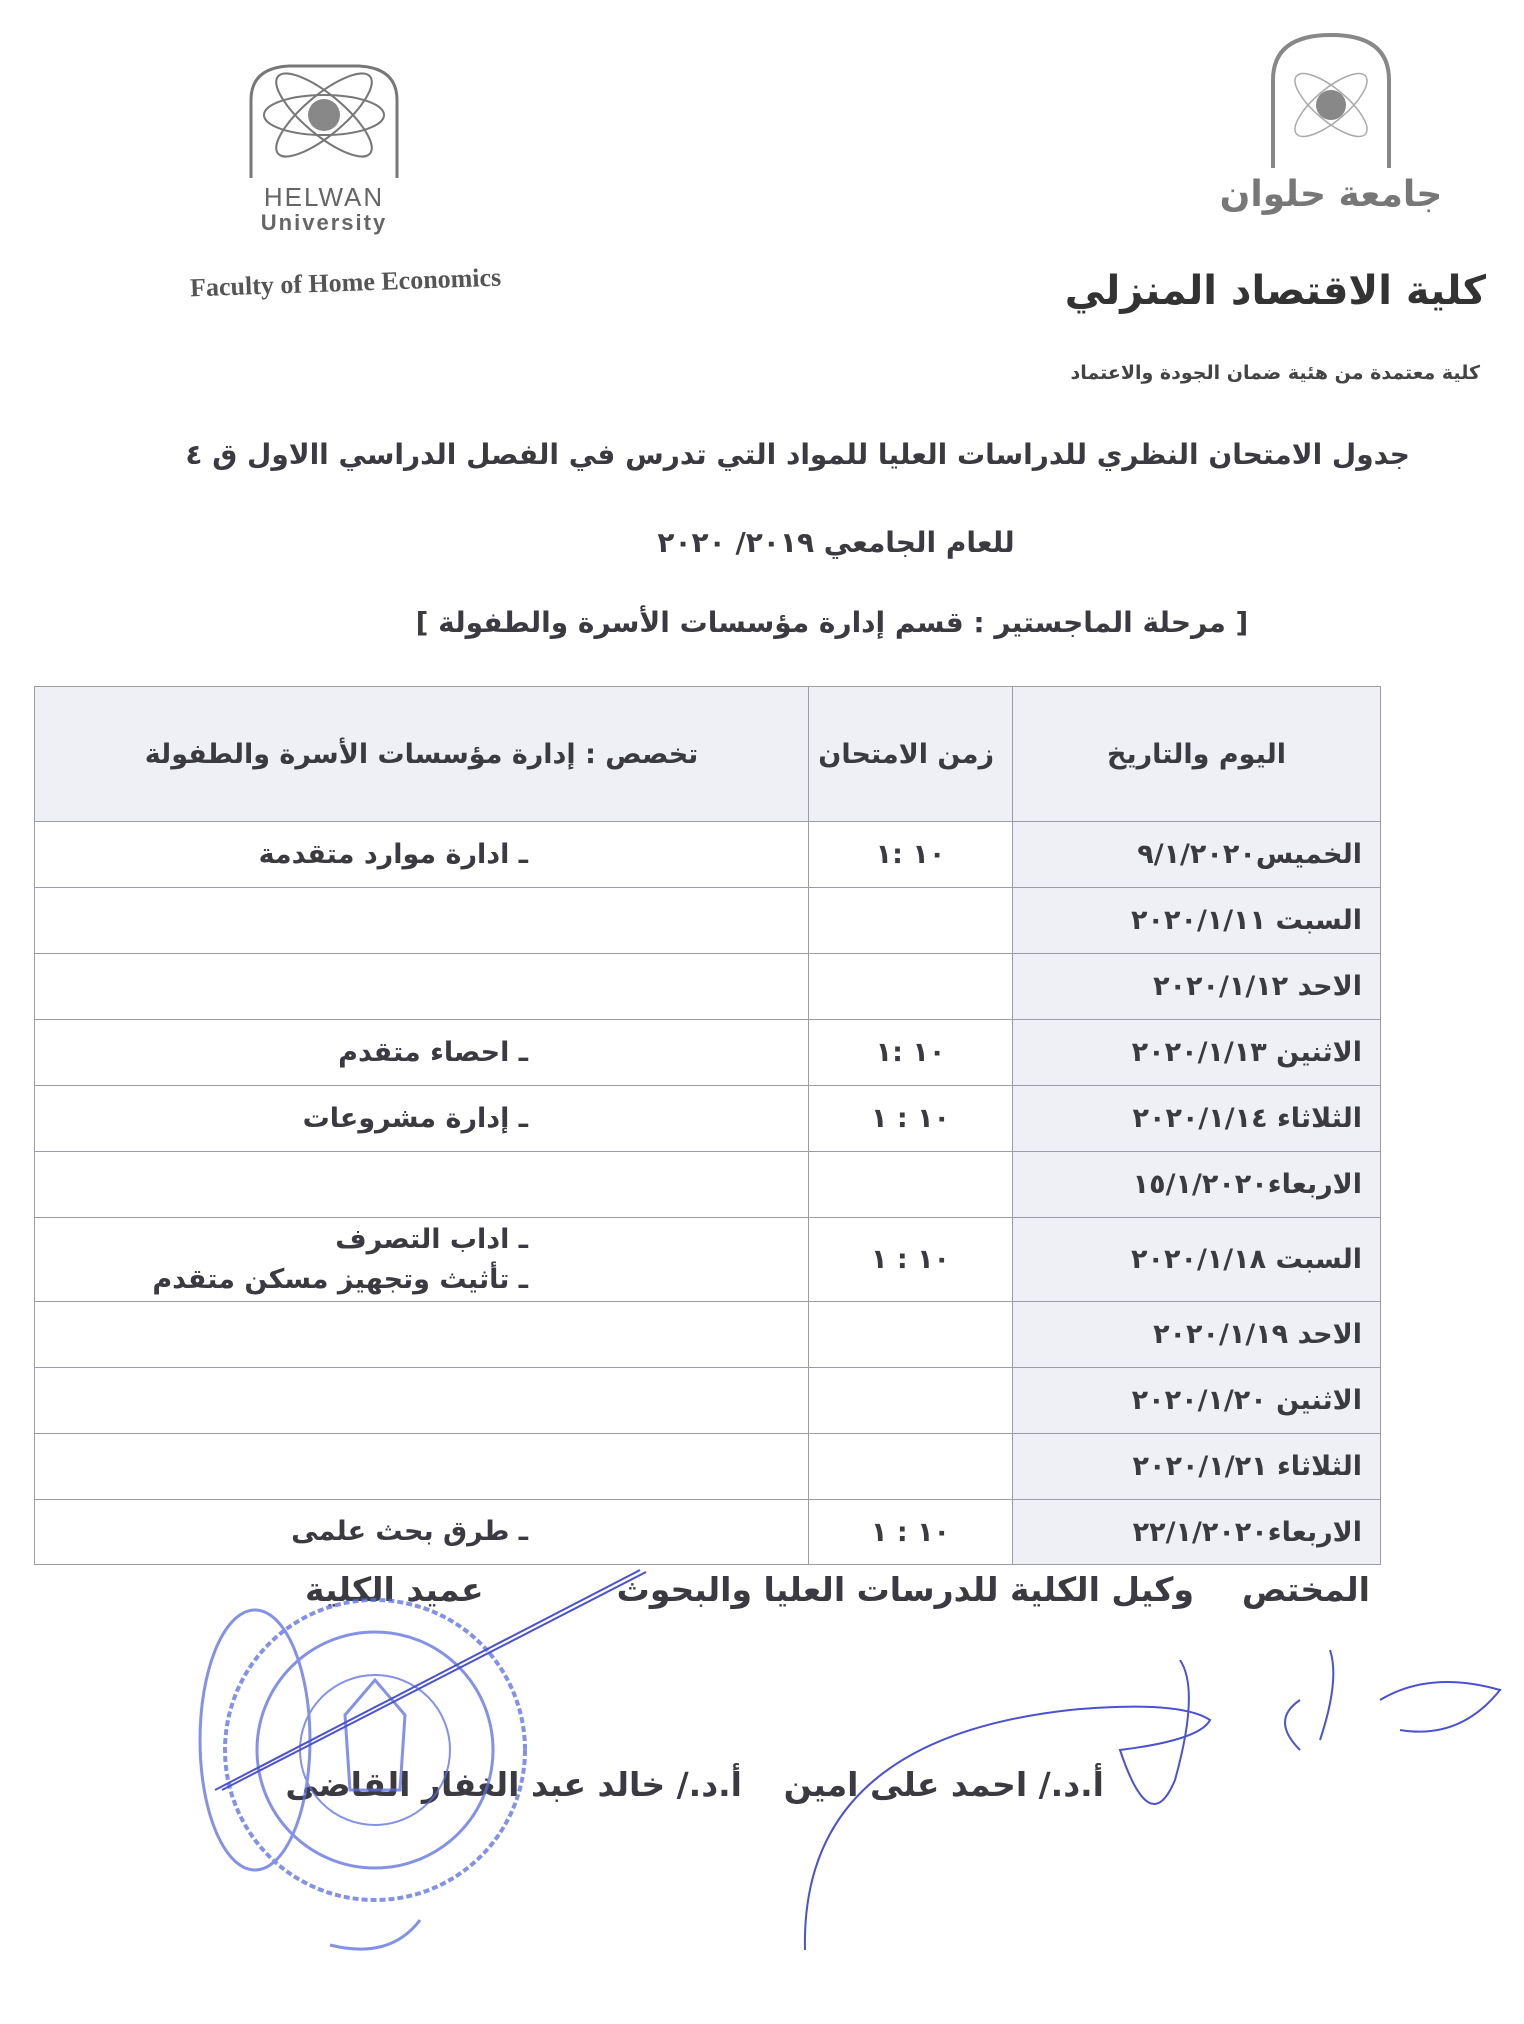  Describe the element at coordinates (1196, 1334) in the screenshot. I see `cell-date: الاحد ٢٠٢٠/١/١٩` at that location.